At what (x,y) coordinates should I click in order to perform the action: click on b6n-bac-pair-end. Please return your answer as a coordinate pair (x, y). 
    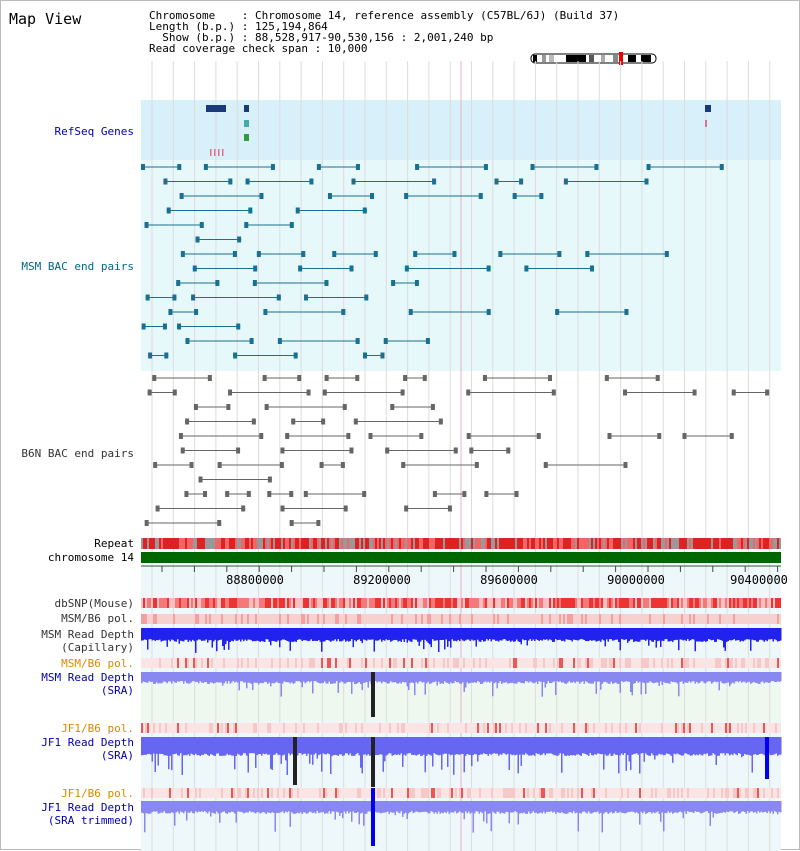
    Looking at the image, I should click on (348, 436).